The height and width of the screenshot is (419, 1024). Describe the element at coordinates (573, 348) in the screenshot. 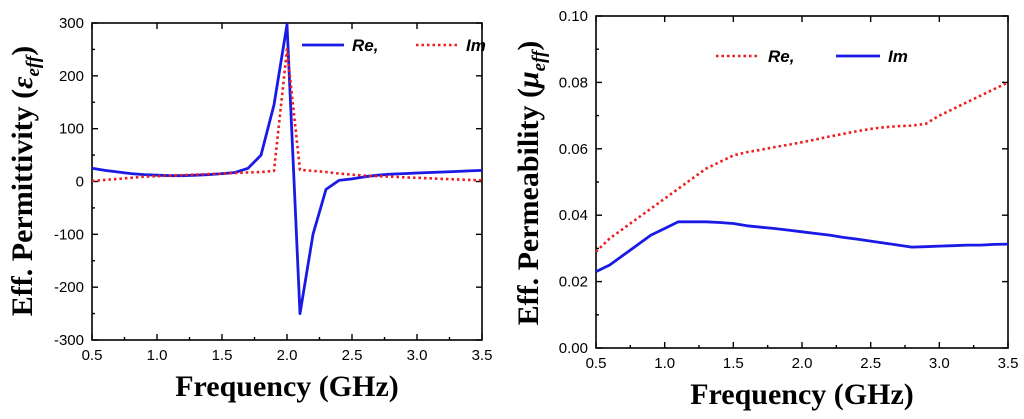

I see `y-tick-label: 0.00` at that location.